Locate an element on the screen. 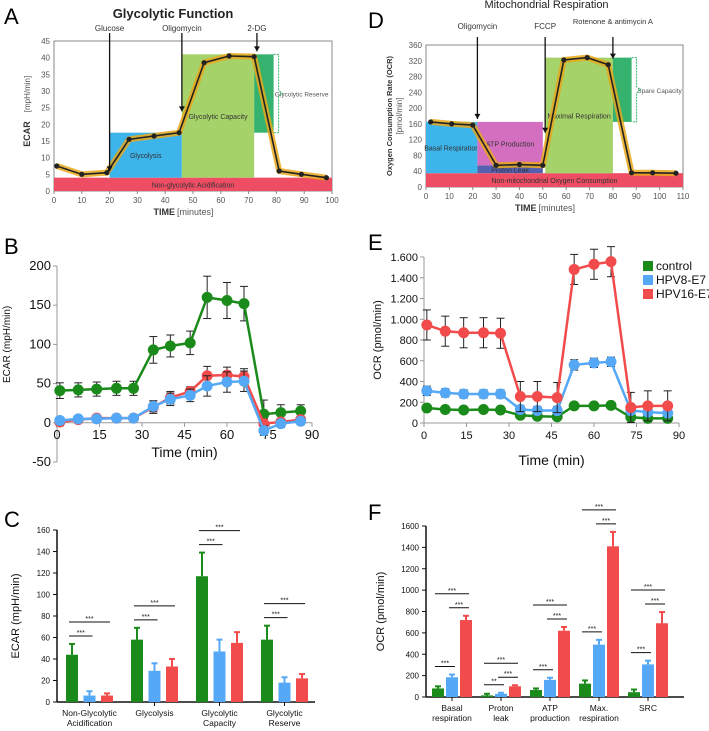  bar-group: Basal respiration *** *** *** is located at coordinates (452, 655).